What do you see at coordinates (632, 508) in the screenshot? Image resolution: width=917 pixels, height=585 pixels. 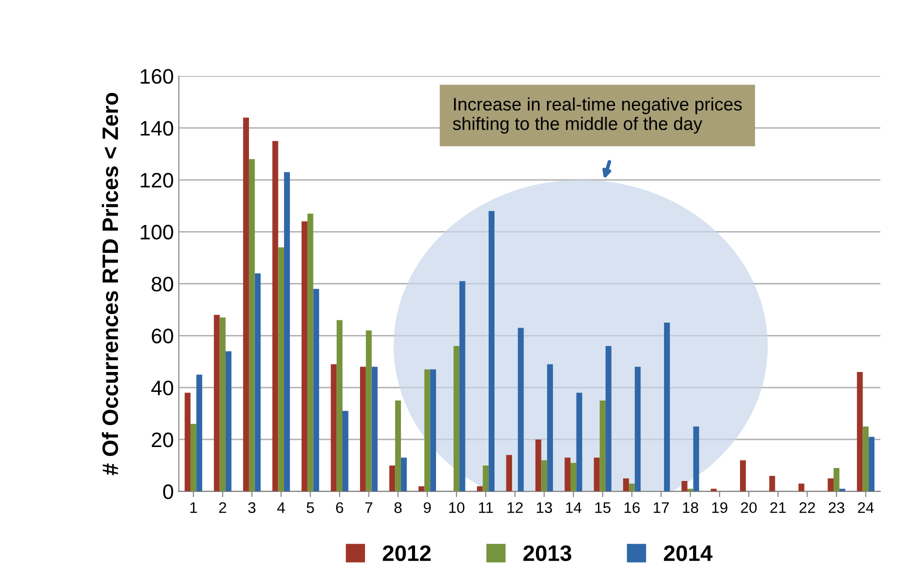 I see `x-tick-label: 16` at bounding box center [632, 508].